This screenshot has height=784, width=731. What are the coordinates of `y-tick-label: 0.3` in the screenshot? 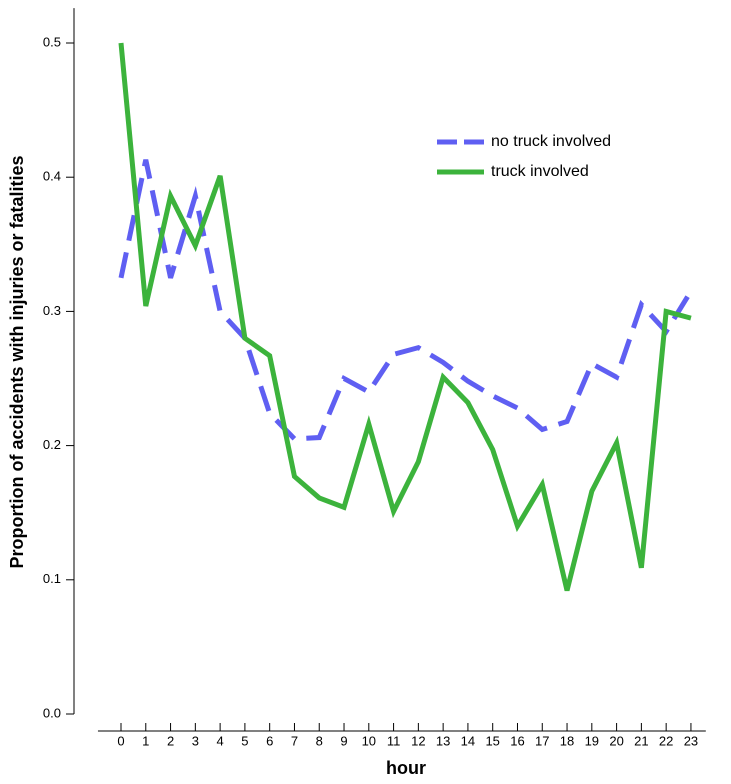 It's located at (52, 310).